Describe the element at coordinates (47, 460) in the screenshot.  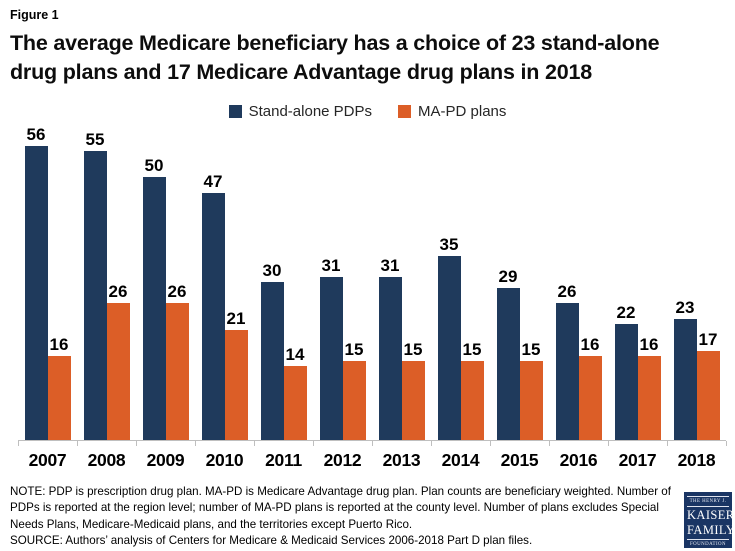
I see `x-tick-label-2007: 2007` at that location.